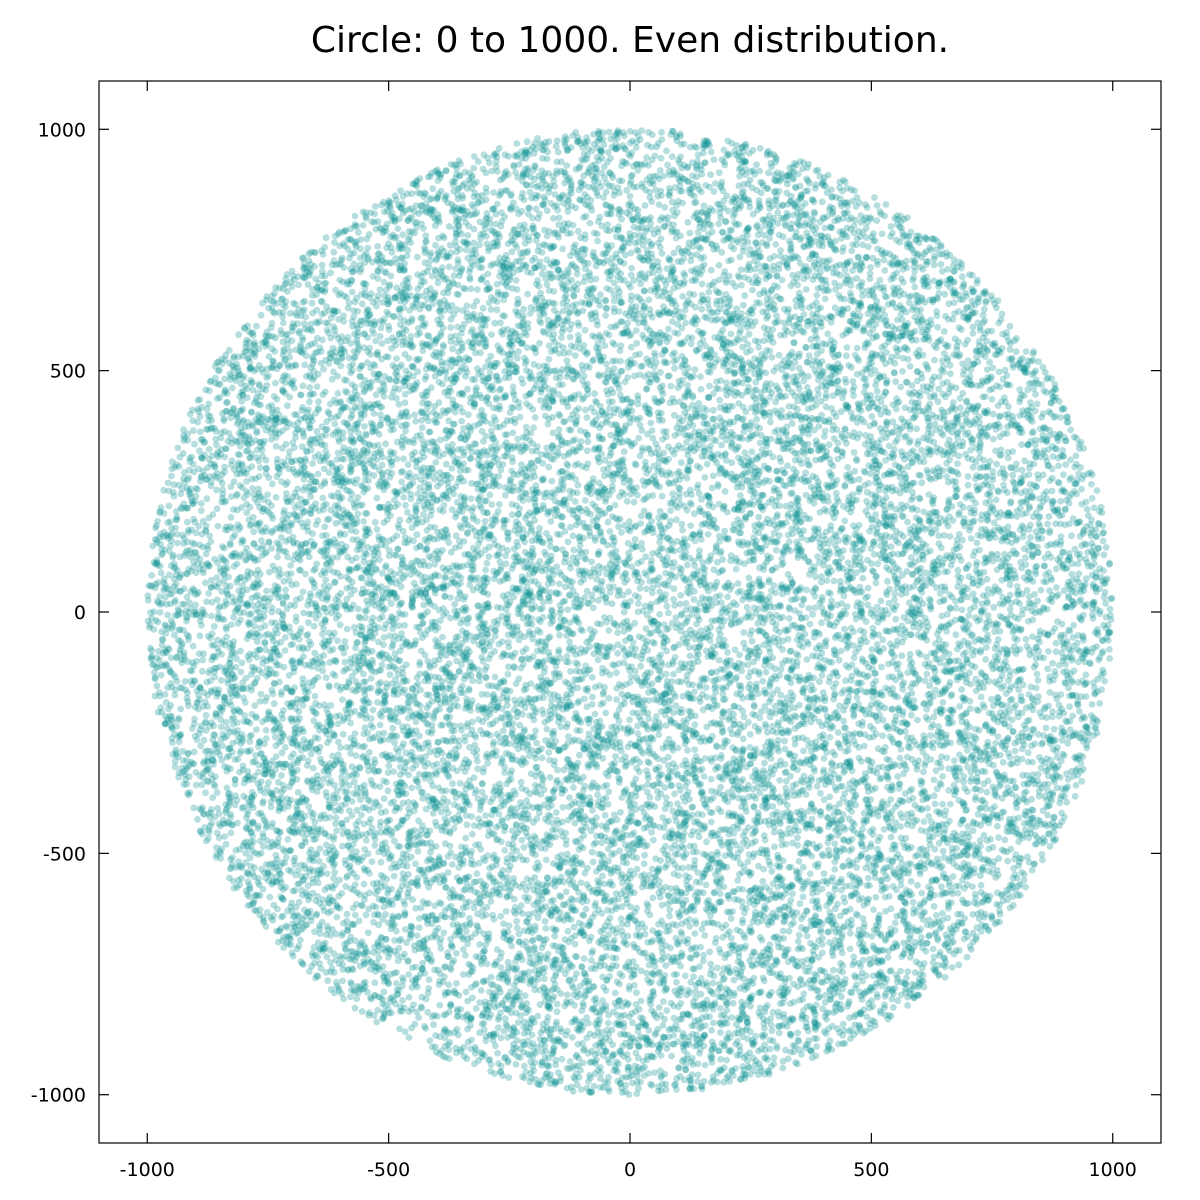 Image resolution: width=1200 pixels, height=1200 pixels. What do you see at coordinates (630, 40) in the screenshot?
I see `chart-title: Circle: 0 to 1000. Even distribution.` at bounding box center [630, 40].